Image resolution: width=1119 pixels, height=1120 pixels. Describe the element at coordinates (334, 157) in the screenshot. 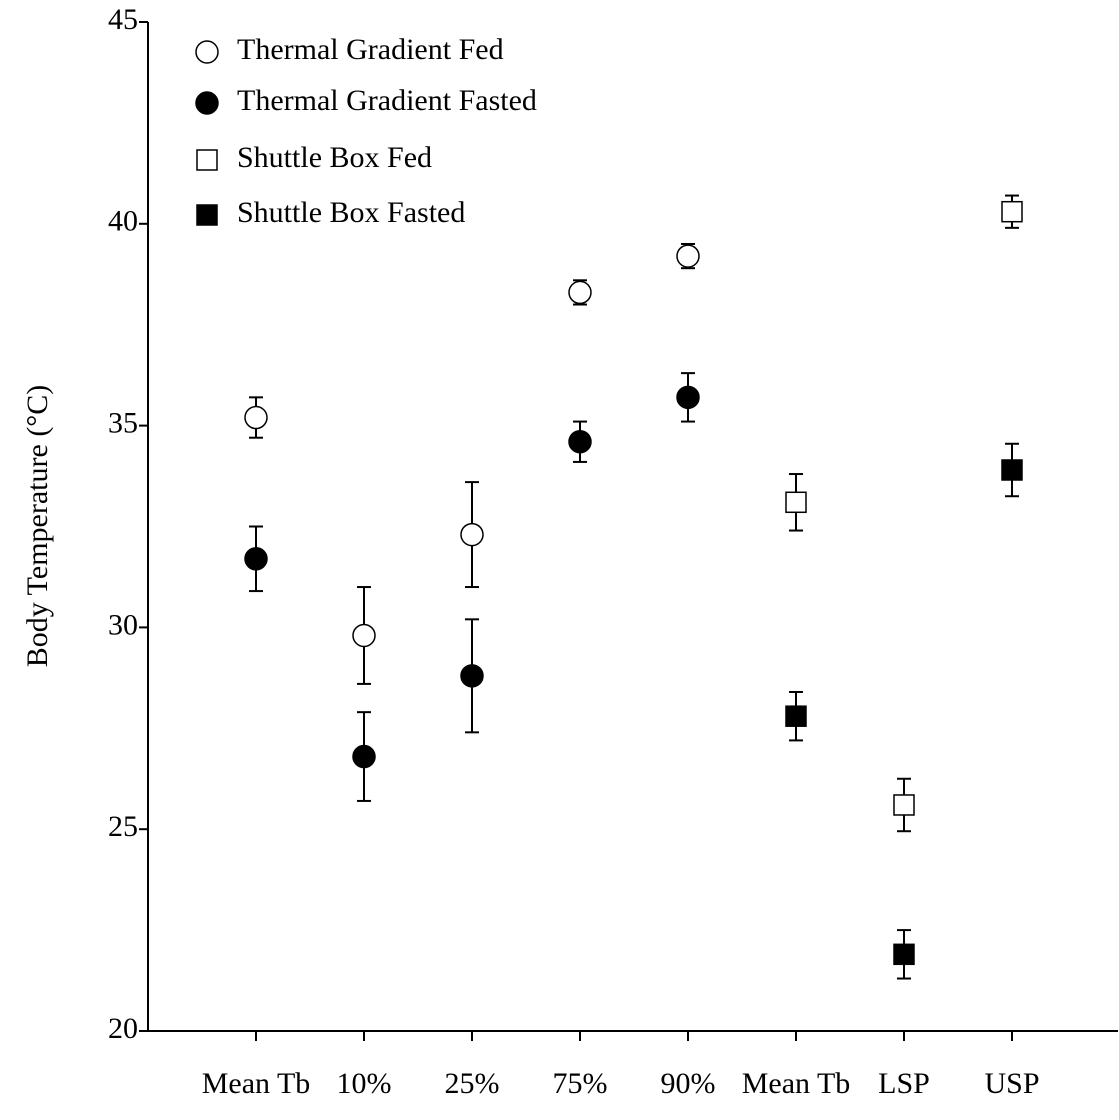

I see `legend-label: Shuttle Box Fed` at that location.